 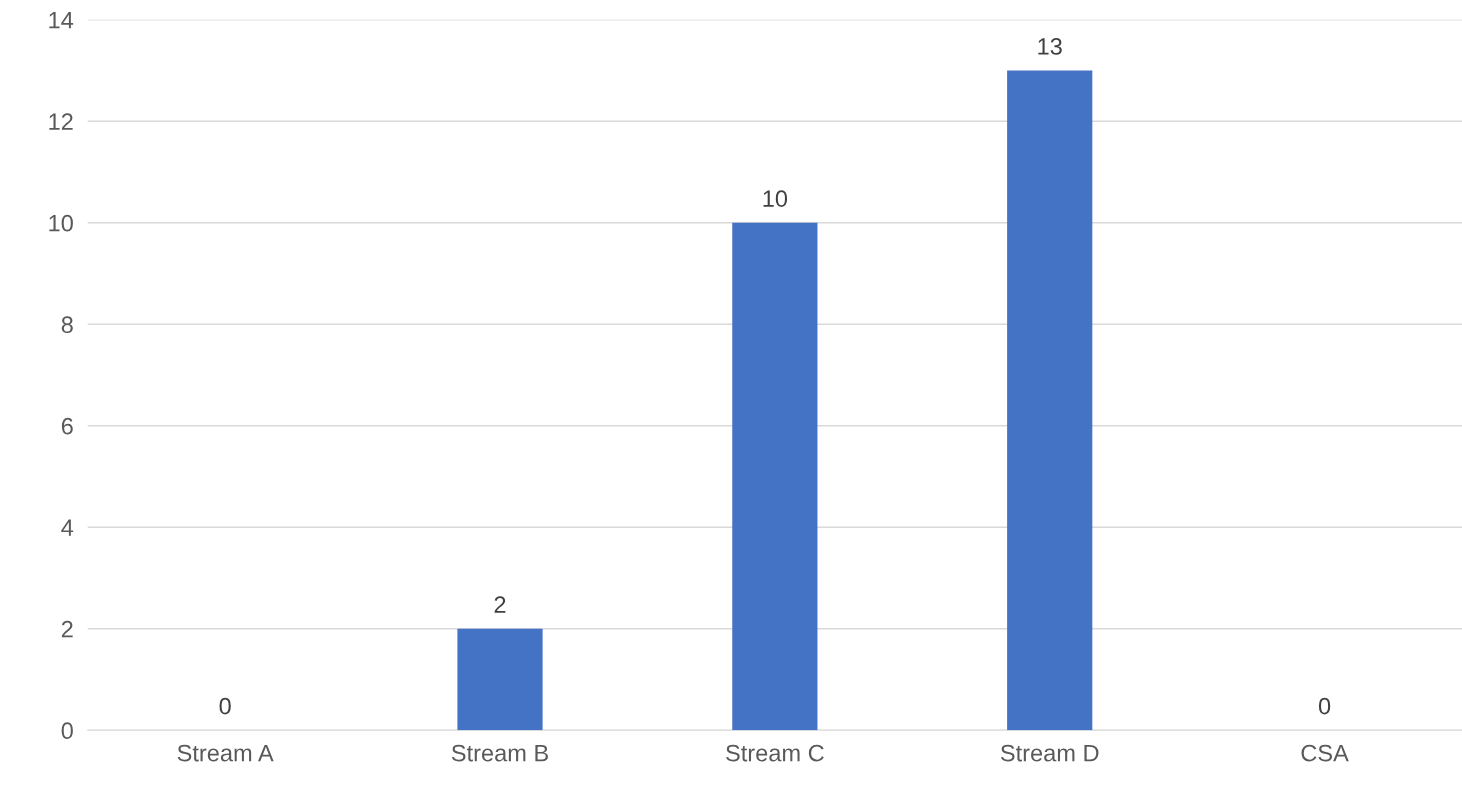 I want to click on data-label: 10, so click(x=775, y=198).